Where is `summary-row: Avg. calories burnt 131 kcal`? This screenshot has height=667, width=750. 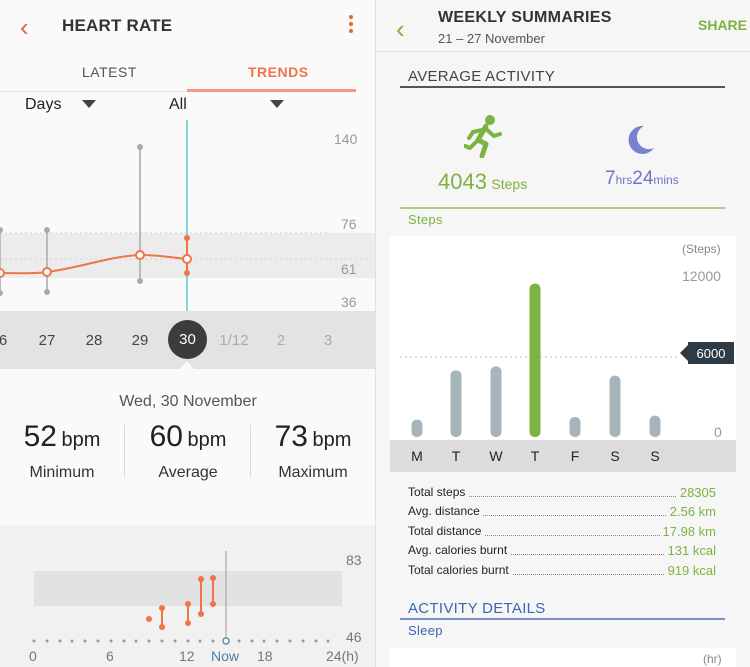
summary-row: Avg. calories burnt 131 kcal is located at coordinates (562, 550).